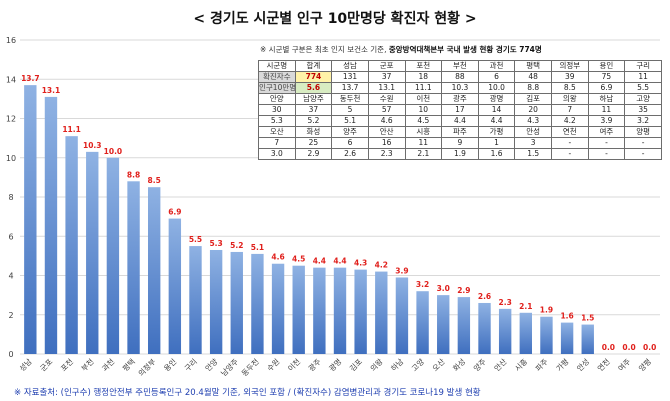 This screenshot has width=670, height=401. I want to click on note-bold: 중앙방역대책본부 국내 발생 현황 경기도 774명, so click(465, 49).